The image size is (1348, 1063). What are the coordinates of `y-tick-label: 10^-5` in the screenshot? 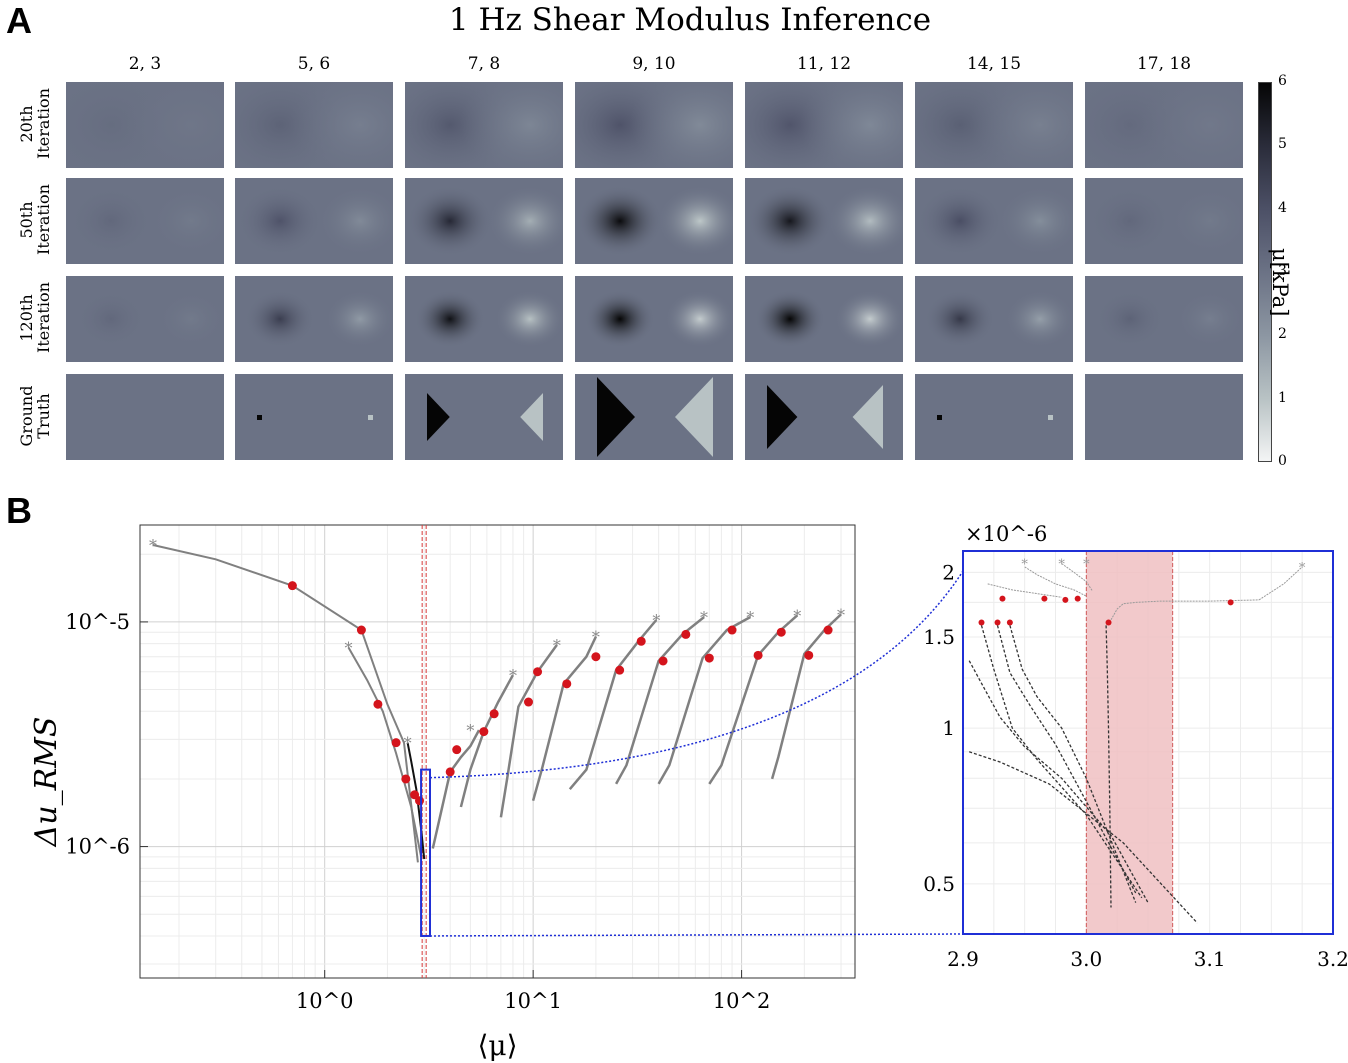 It's located at (97, 622).